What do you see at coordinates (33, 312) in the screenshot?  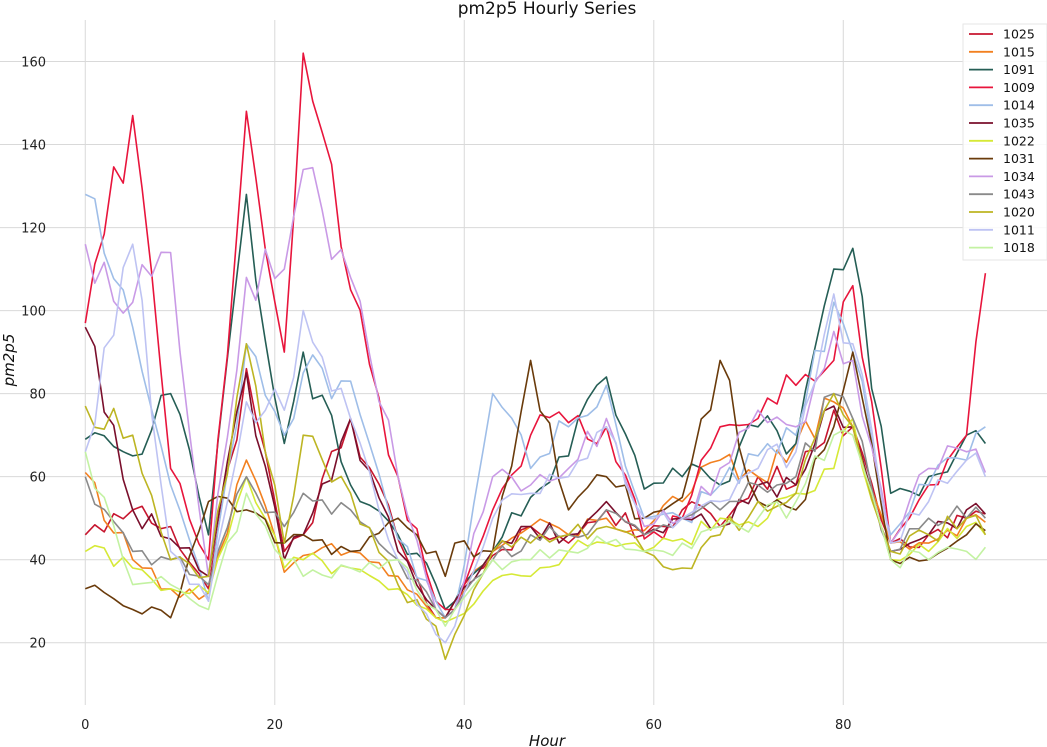 I see `y-tick-label: 100` at bounding box center [33, 312].